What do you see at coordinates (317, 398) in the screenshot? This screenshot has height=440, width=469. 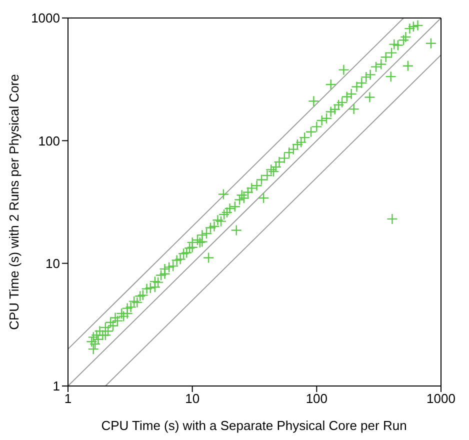 I see `x-tick-label: 100` at bounding box center [317, 398].